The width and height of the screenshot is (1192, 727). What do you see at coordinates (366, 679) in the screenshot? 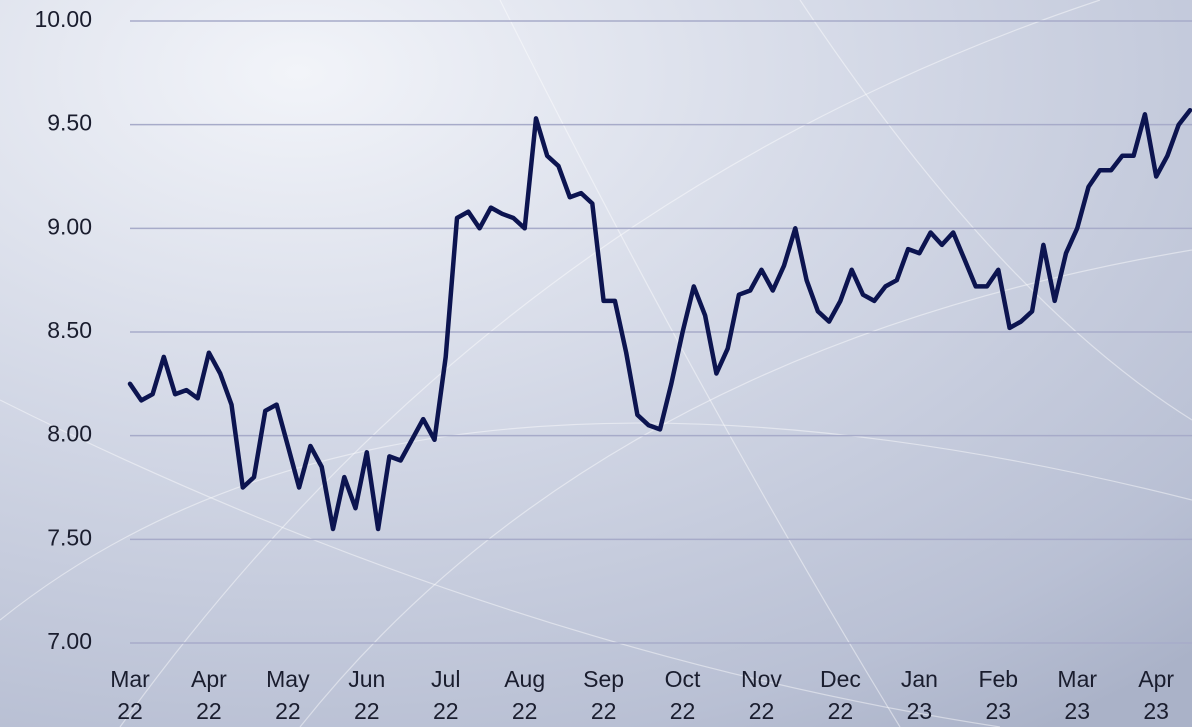
I see `x-tick-label-line: Jun` at bounding box center [366, 679].